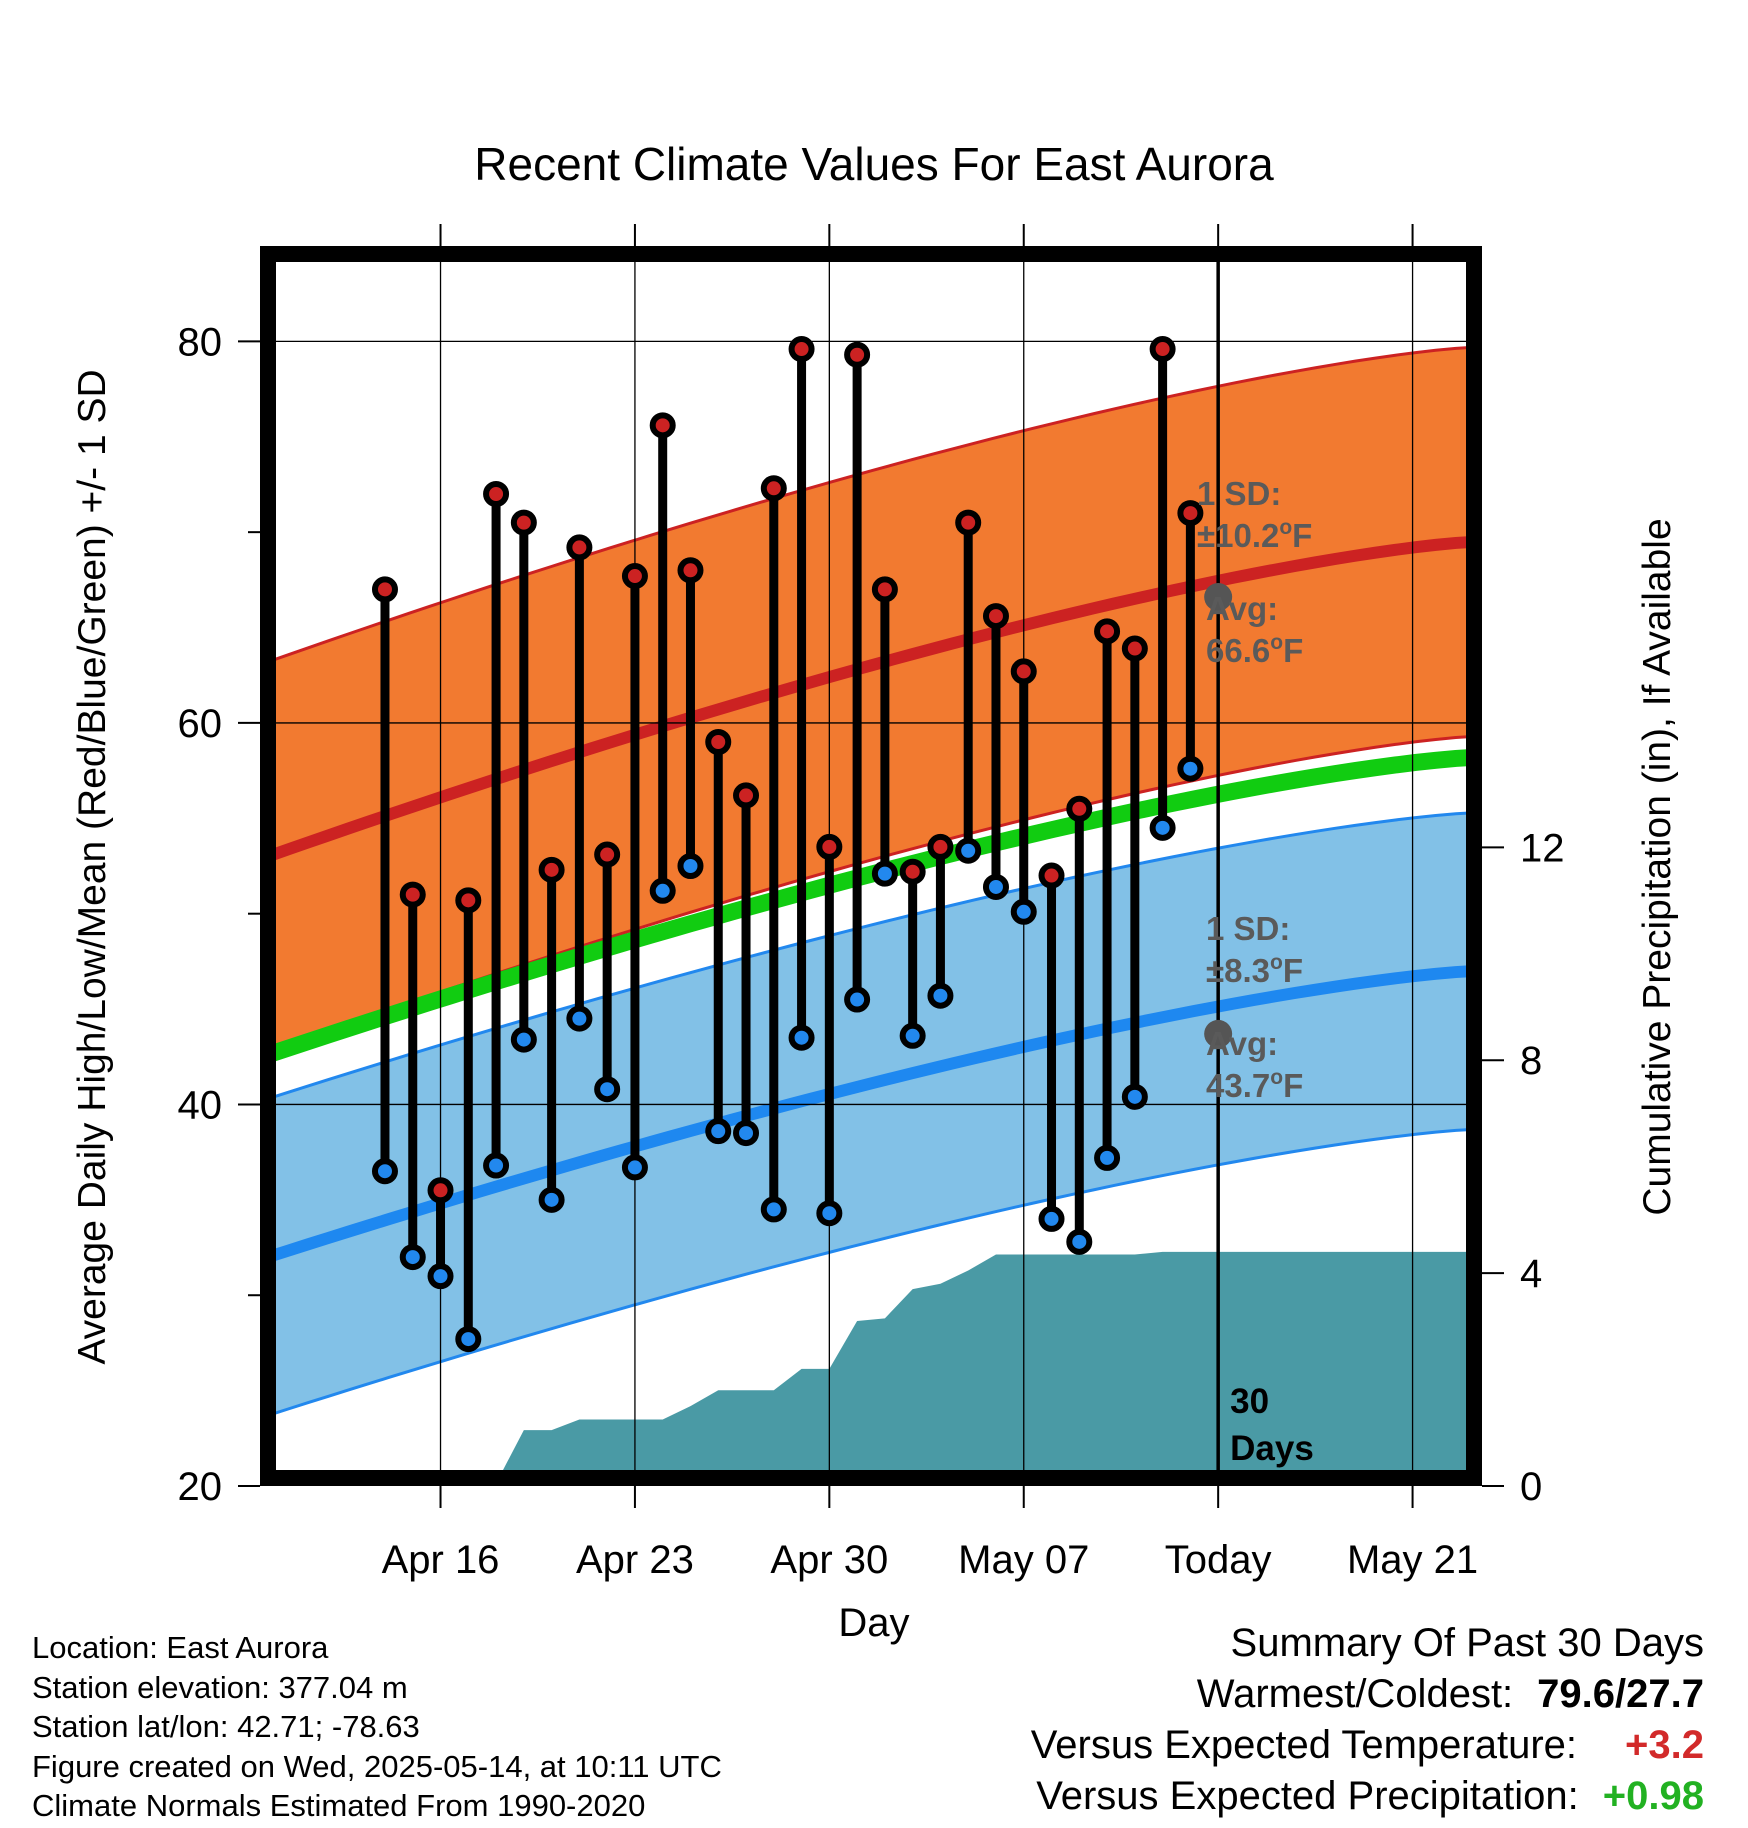 Image resolution: width=1748 pixels, height=1828 pixels. What do you see at coordinates (987, 1364) in the screenshot?
I see `precip-area` at bounding box center [987, 1364].